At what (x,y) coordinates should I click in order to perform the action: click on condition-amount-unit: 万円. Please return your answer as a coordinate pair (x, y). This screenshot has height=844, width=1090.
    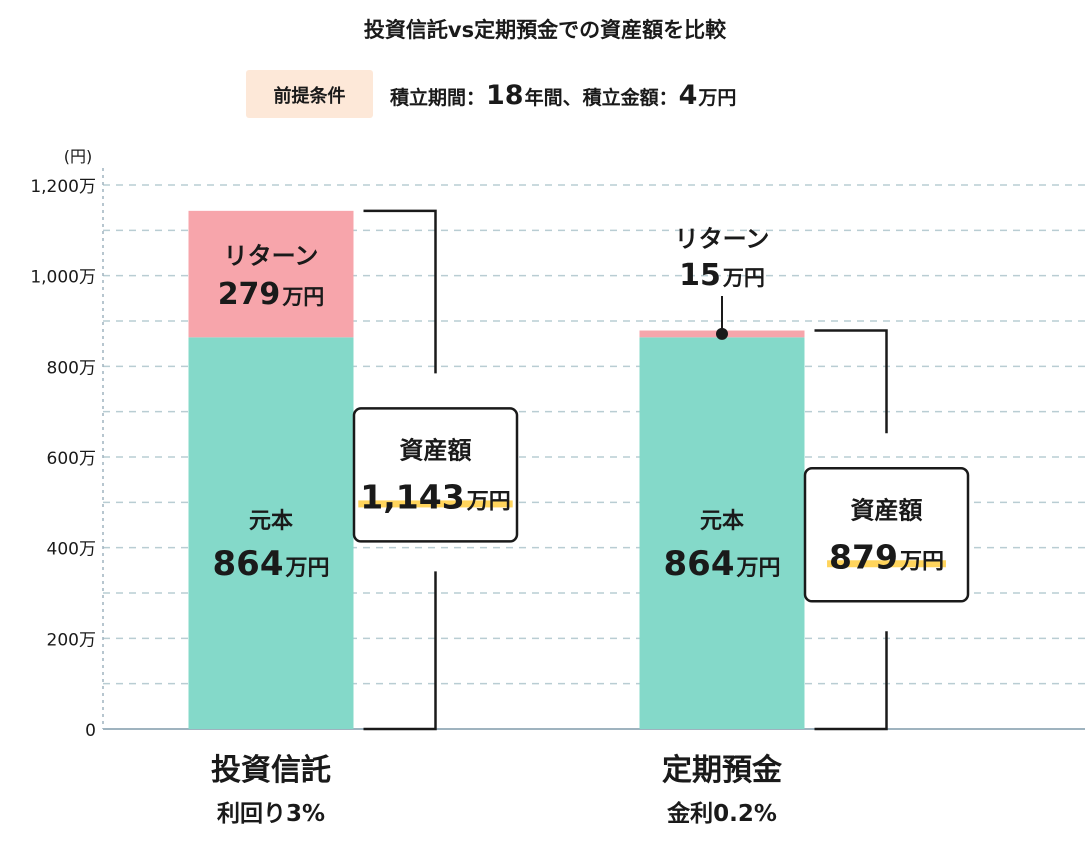
    Looking at the image, I should click on (716, 98).